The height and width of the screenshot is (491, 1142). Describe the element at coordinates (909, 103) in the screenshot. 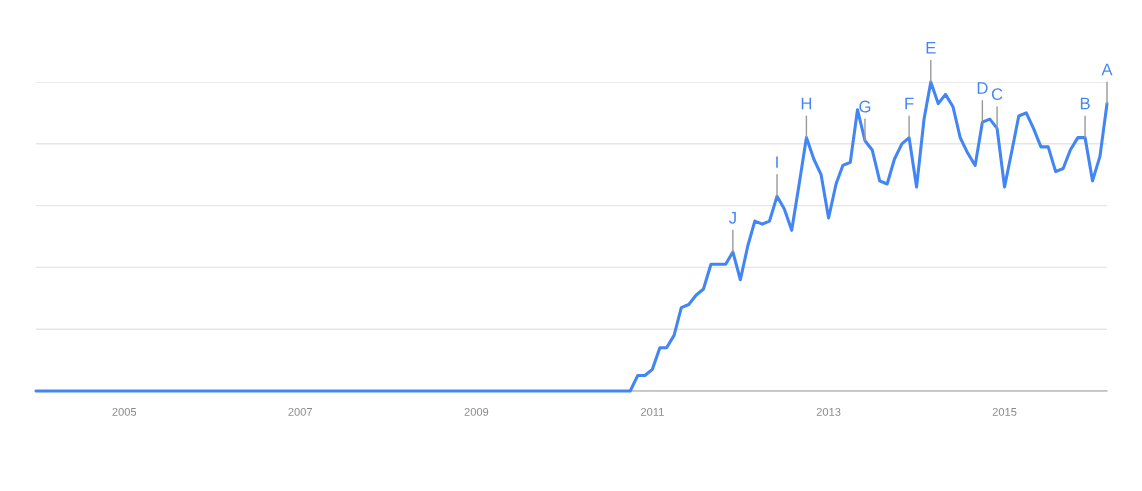

I see `annotation: F` at that location.